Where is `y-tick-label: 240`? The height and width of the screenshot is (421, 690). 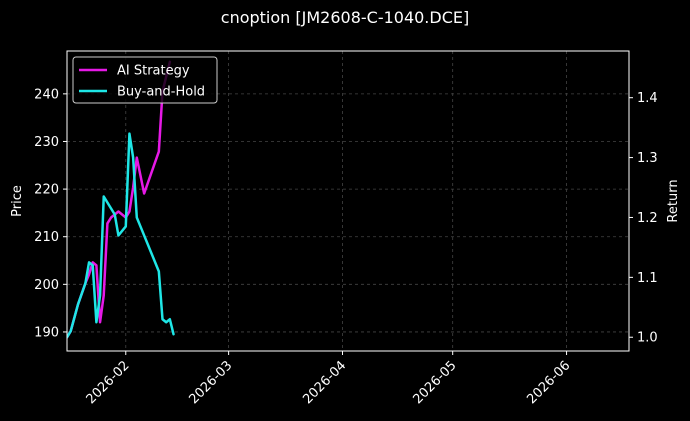
y-tick-label: 240 is located at coordinates (46, 94).